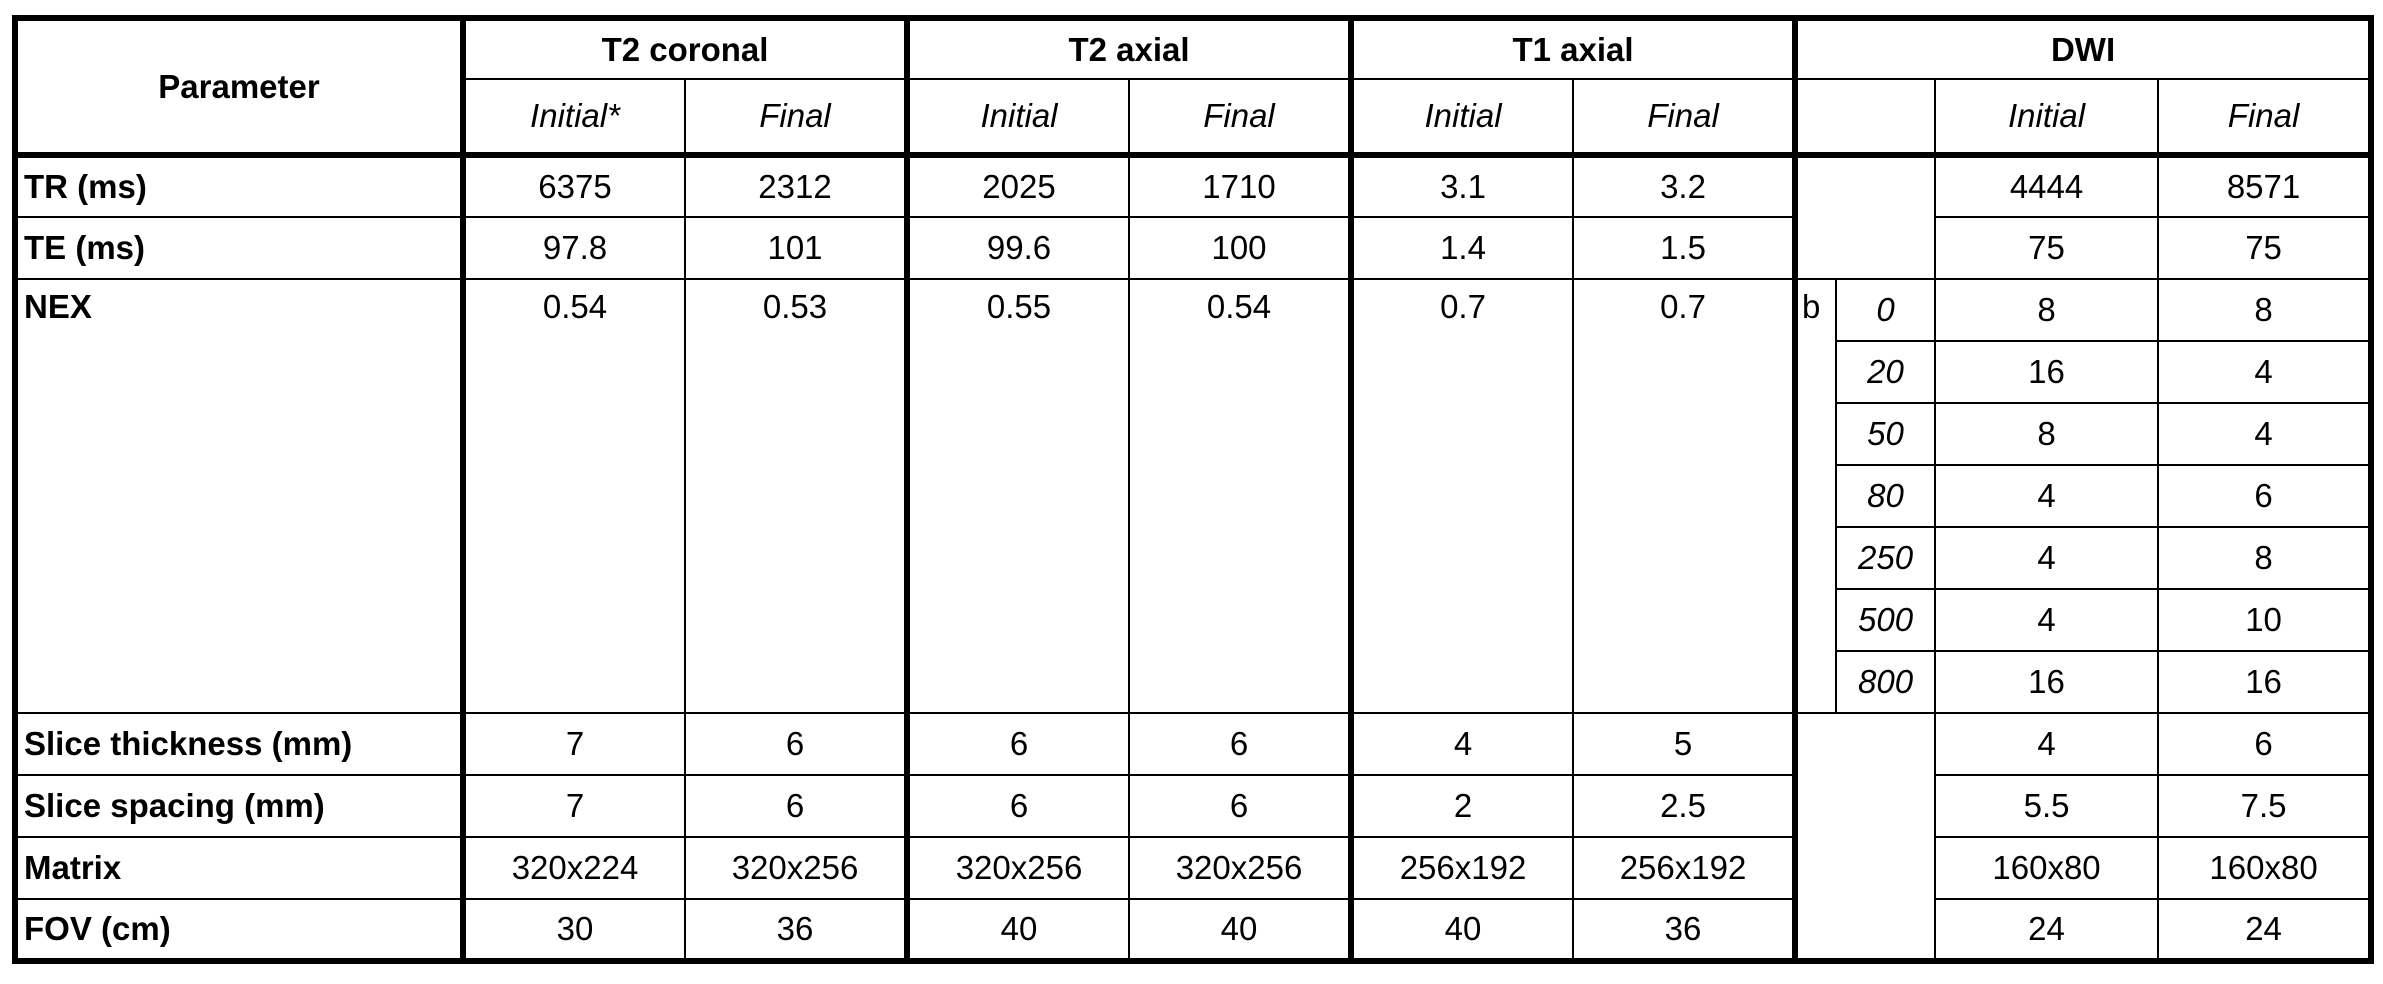 This screenshot has width=2383, height=984. I want to click on value-cell: 97.8, so click(573, 248).